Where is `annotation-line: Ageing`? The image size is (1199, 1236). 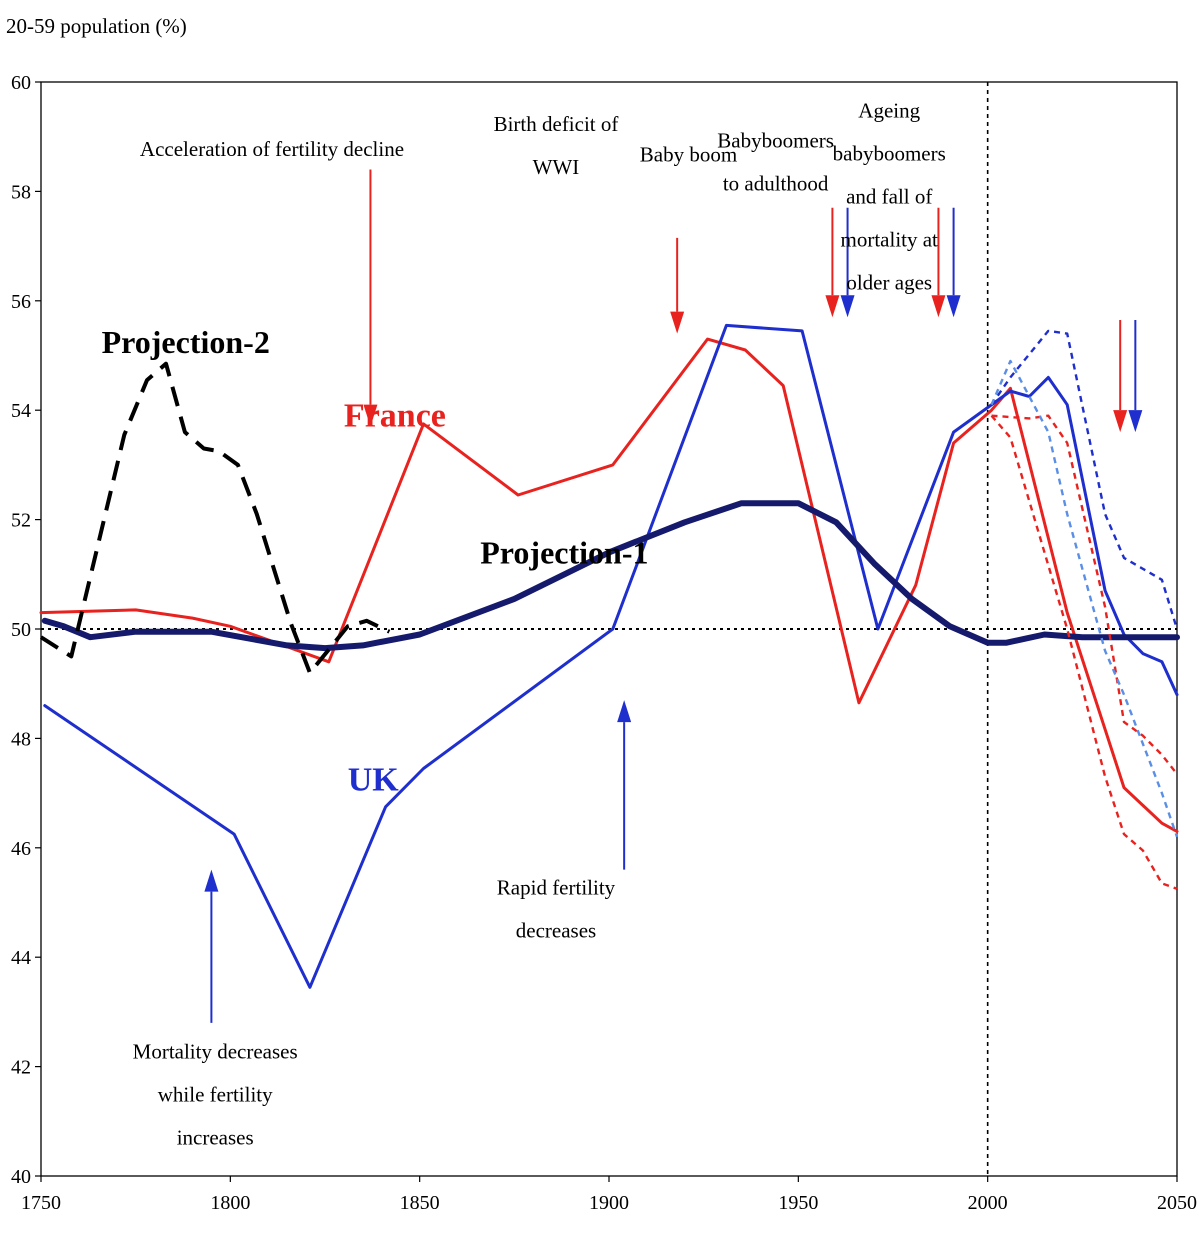 annotation-line: Ageing is located at coordinates (889, 111).